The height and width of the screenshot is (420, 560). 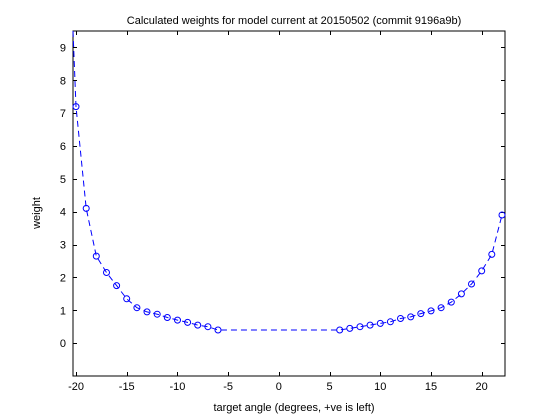 What do you see at coordinates (228, 387) in the screenshot?
I see `x-tick-label: -5` at bounding box center [228, 387].